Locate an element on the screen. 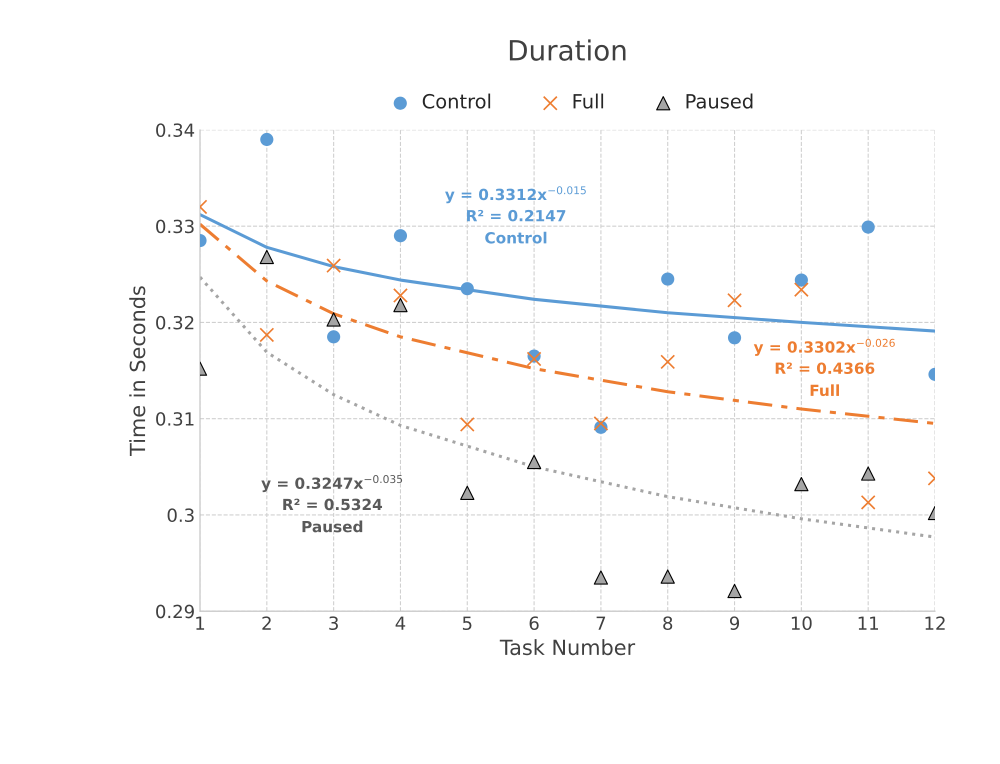 The image size is (1000, 764). legend-label: Control is located at coordinates (456, 101).